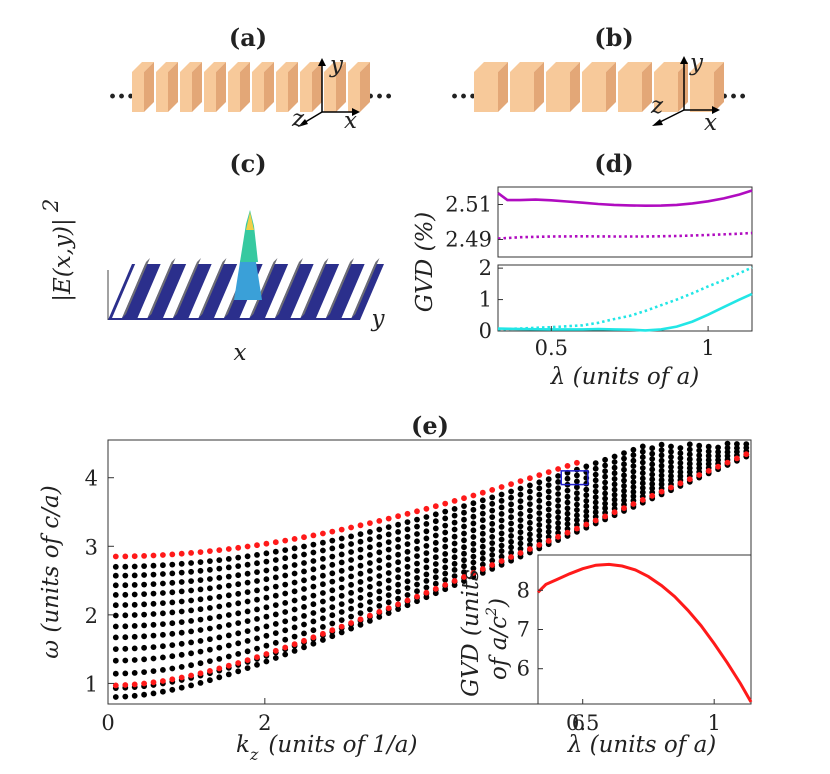 This screenshot has width=830, height=774. Describe the element at coordinates (240, 353) in the screenshot. I see `field-xlabel: x` at that location.